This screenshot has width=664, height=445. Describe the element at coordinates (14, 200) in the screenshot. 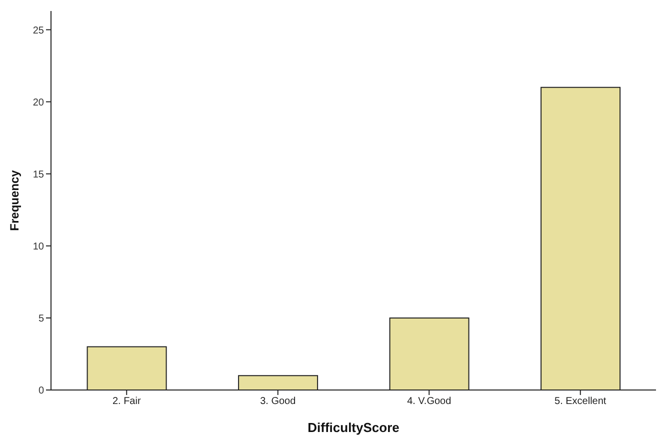

I see `y-axis-title: Frequency` at that location.